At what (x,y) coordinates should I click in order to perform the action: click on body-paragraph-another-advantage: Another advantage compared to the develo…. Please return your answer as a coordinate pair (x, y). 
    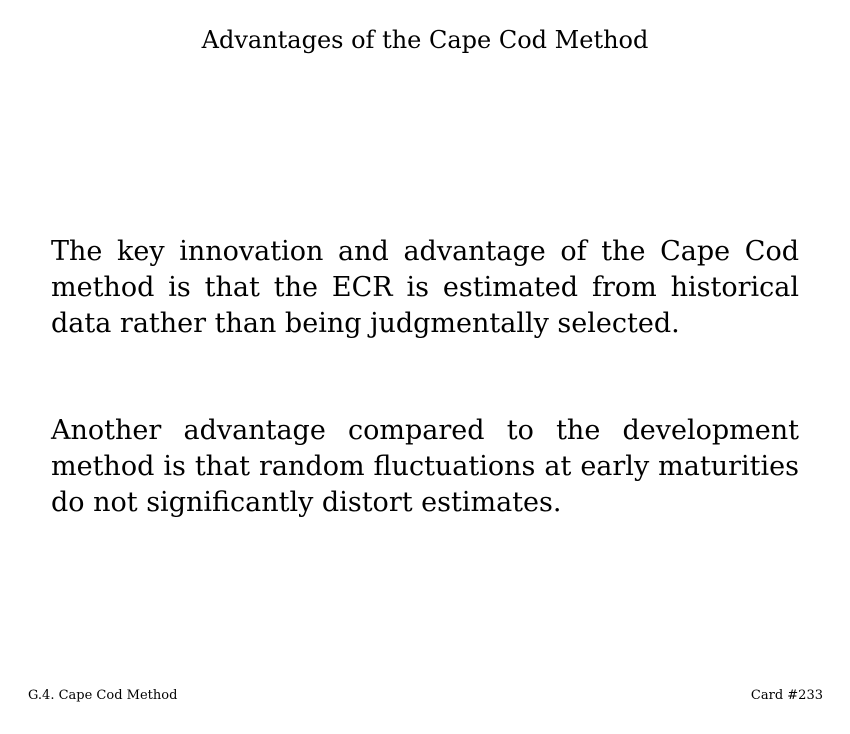
    Looking at the image, I should click on (425, 466).